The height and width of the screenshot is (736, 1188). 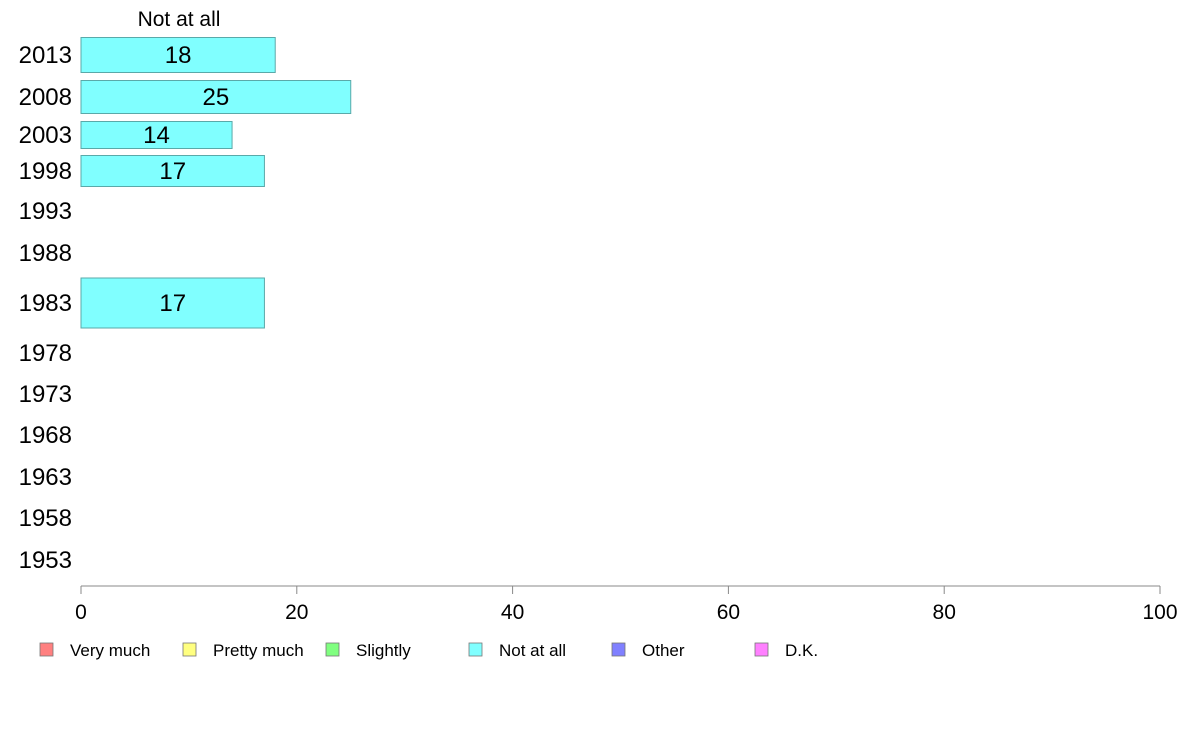 What do you see at coordinates (45, 253) in the screenshot?
I see `year-label-1988: 1988` at bounding box center [45, 253].